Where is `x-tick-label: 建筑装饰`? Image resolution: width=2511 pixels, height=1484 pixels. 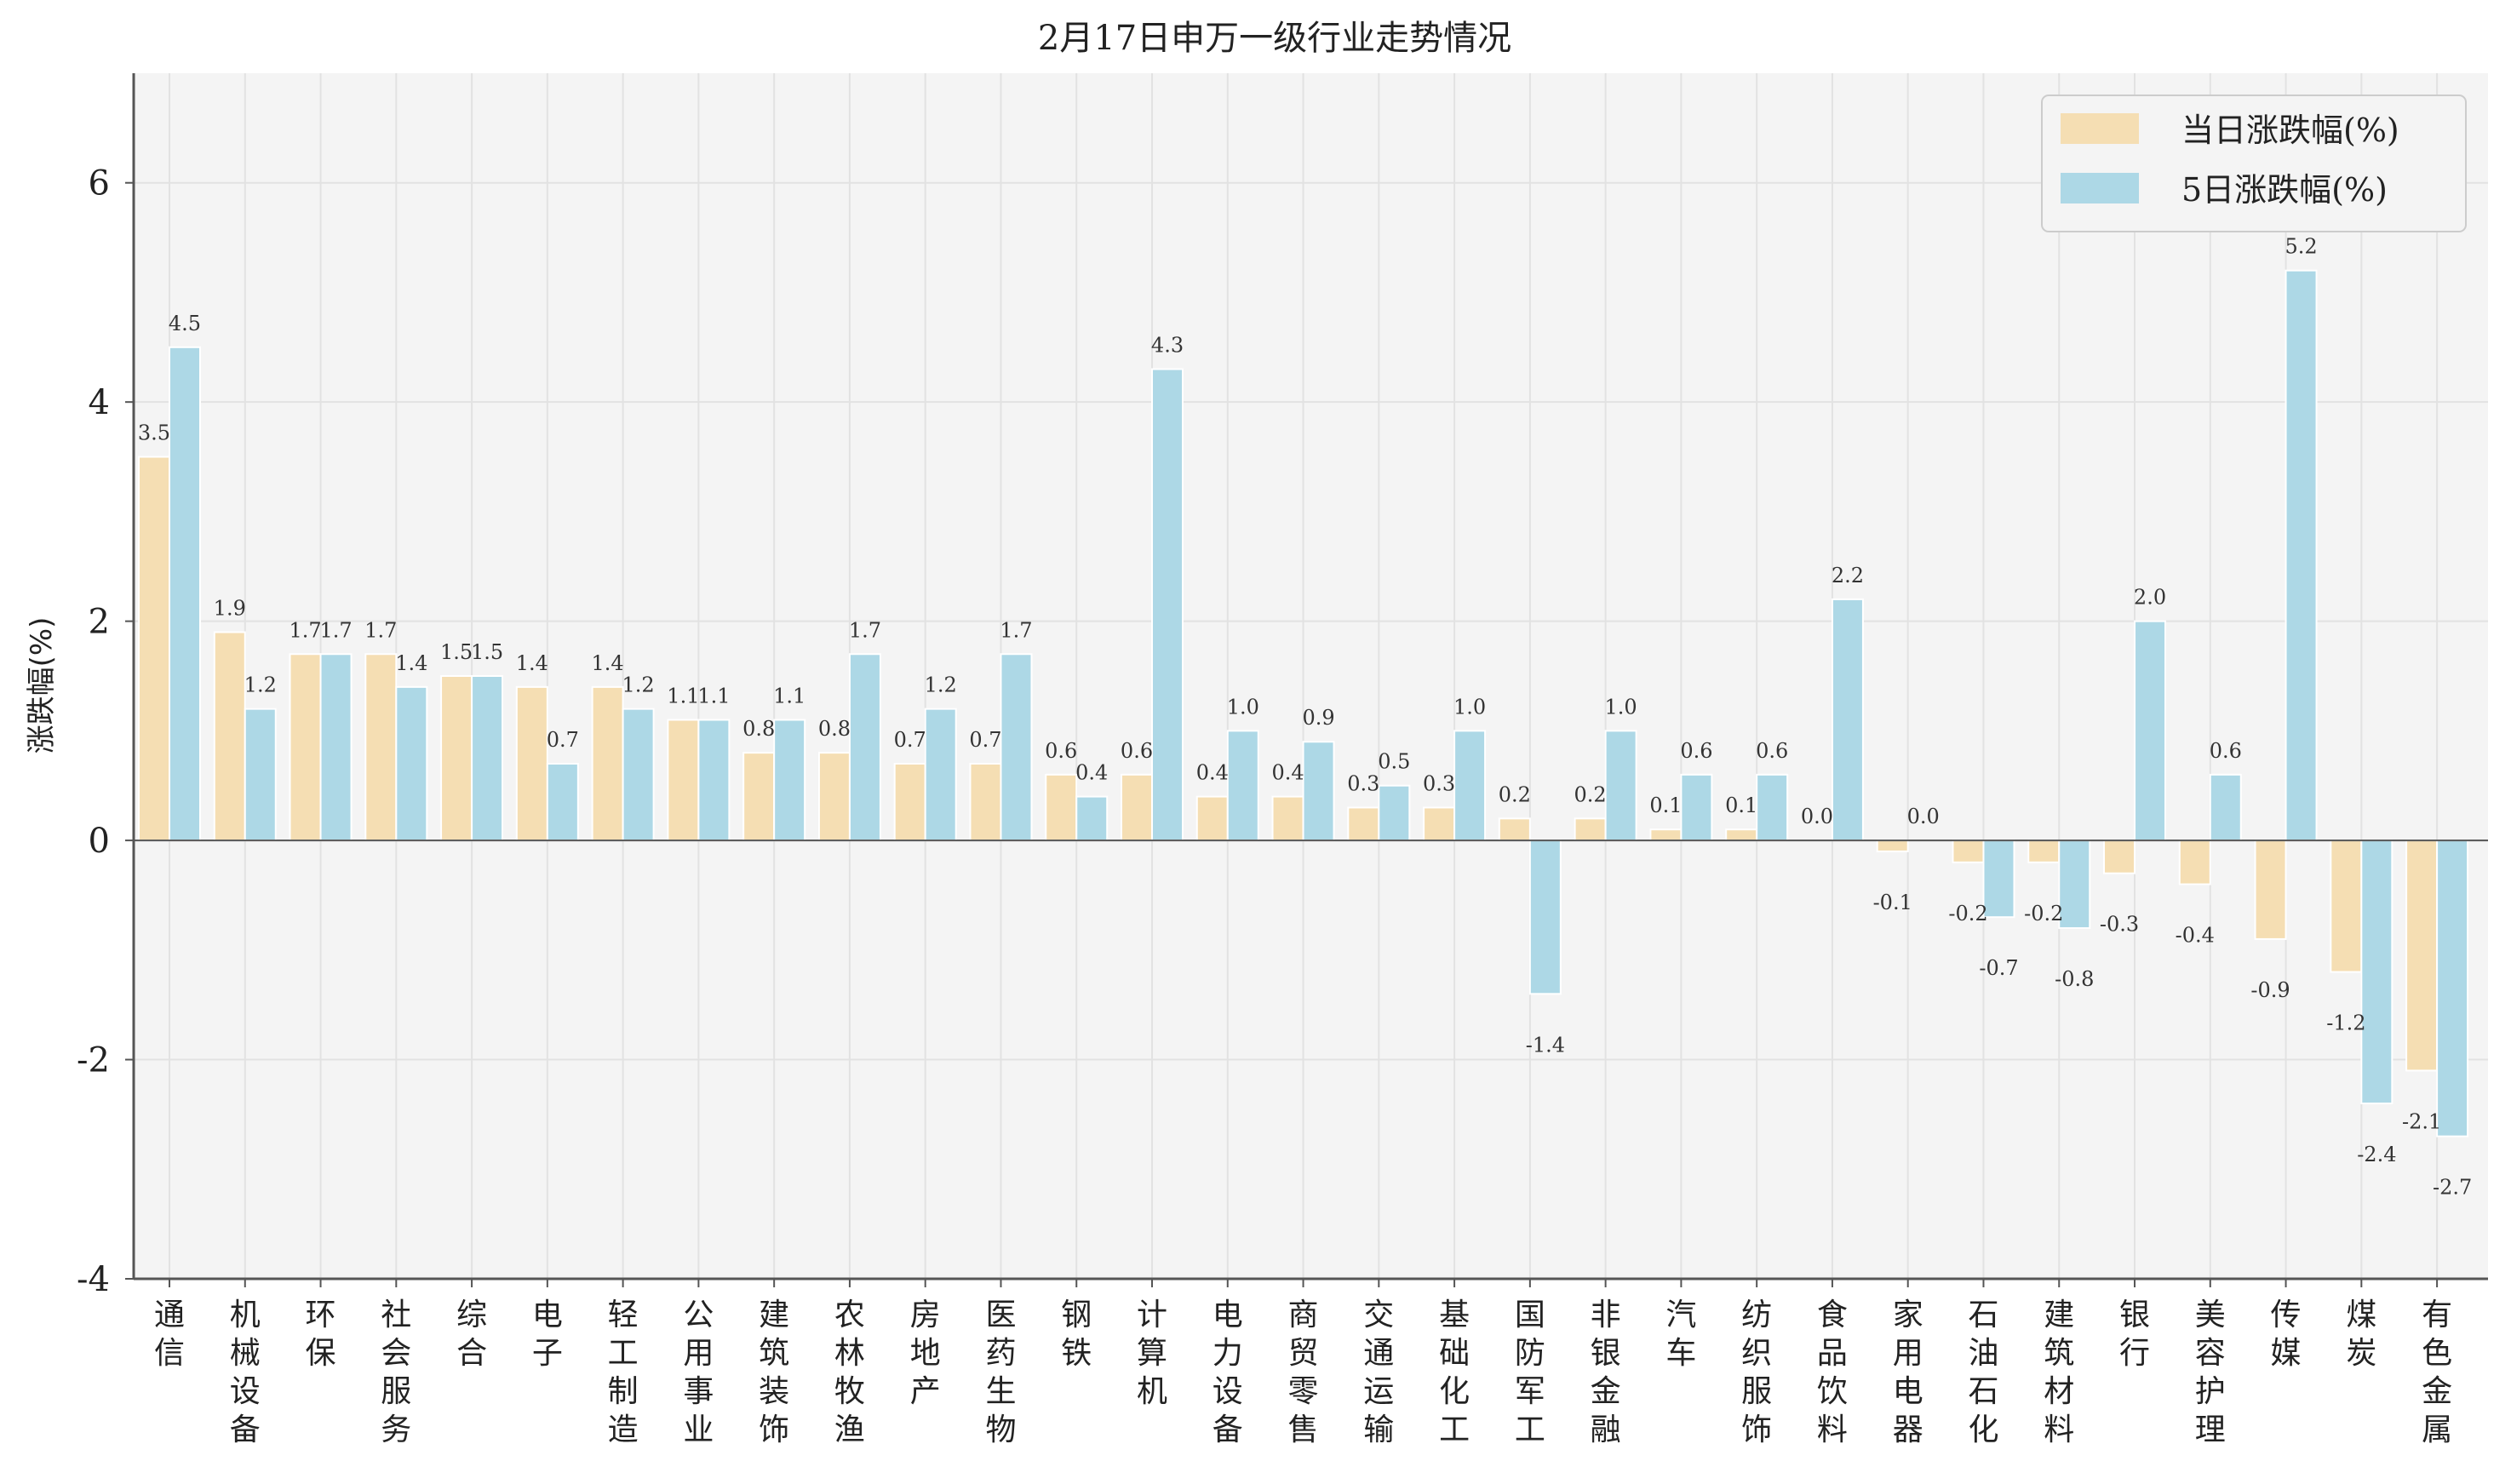
x-tick-label: 建筑装饰 is located at coordinates (774, 1372).